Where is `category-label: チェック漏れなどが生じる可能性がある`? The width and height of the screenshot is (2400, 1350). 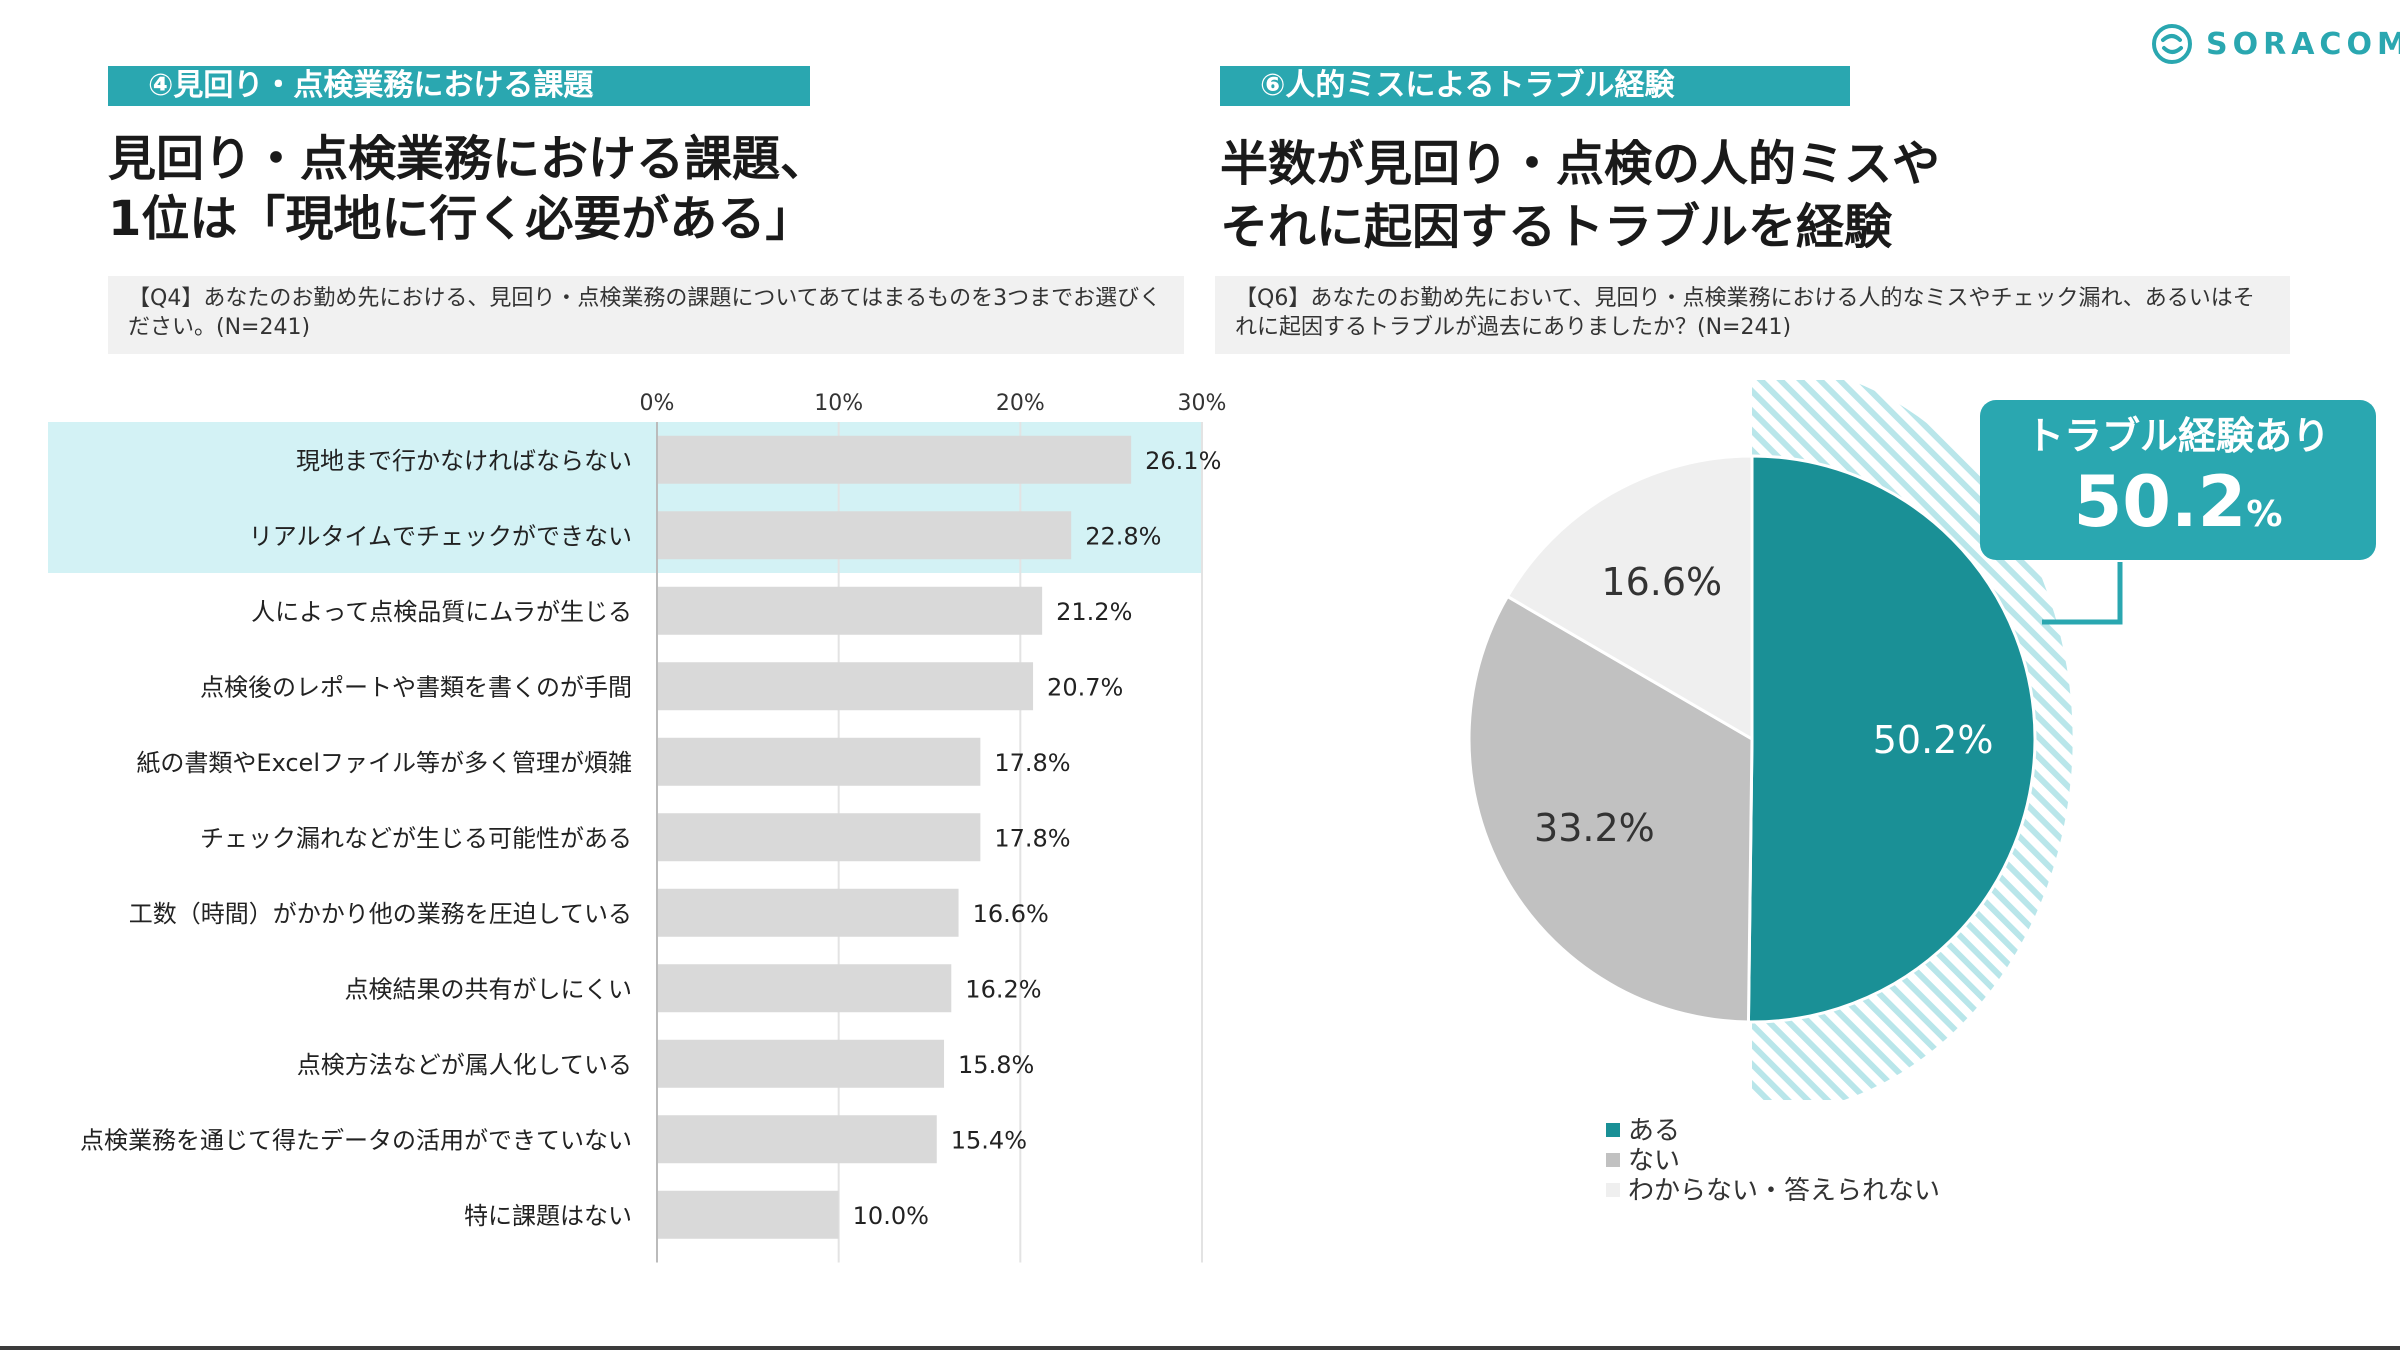 category-label: チェック漏れなどが生じる可能性がある is located at coordinates (416, 838).